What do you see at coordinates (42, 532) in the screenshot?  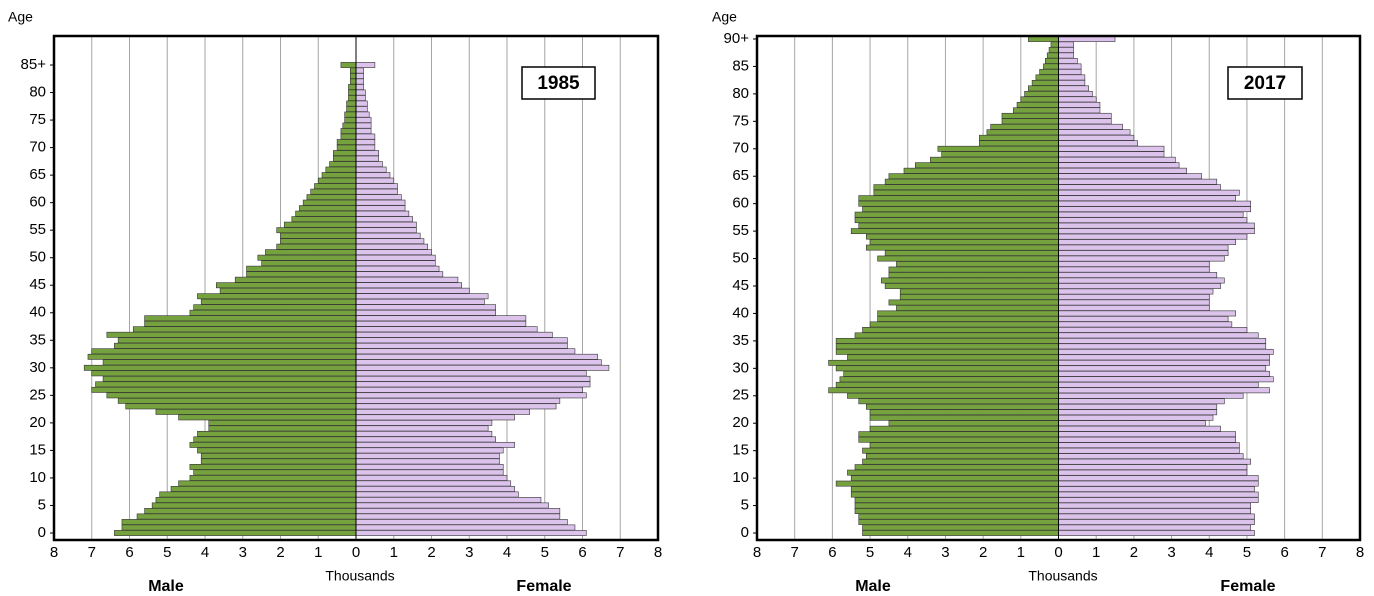 I see `y-tick-label: 0` at bounding box center [42, 532].